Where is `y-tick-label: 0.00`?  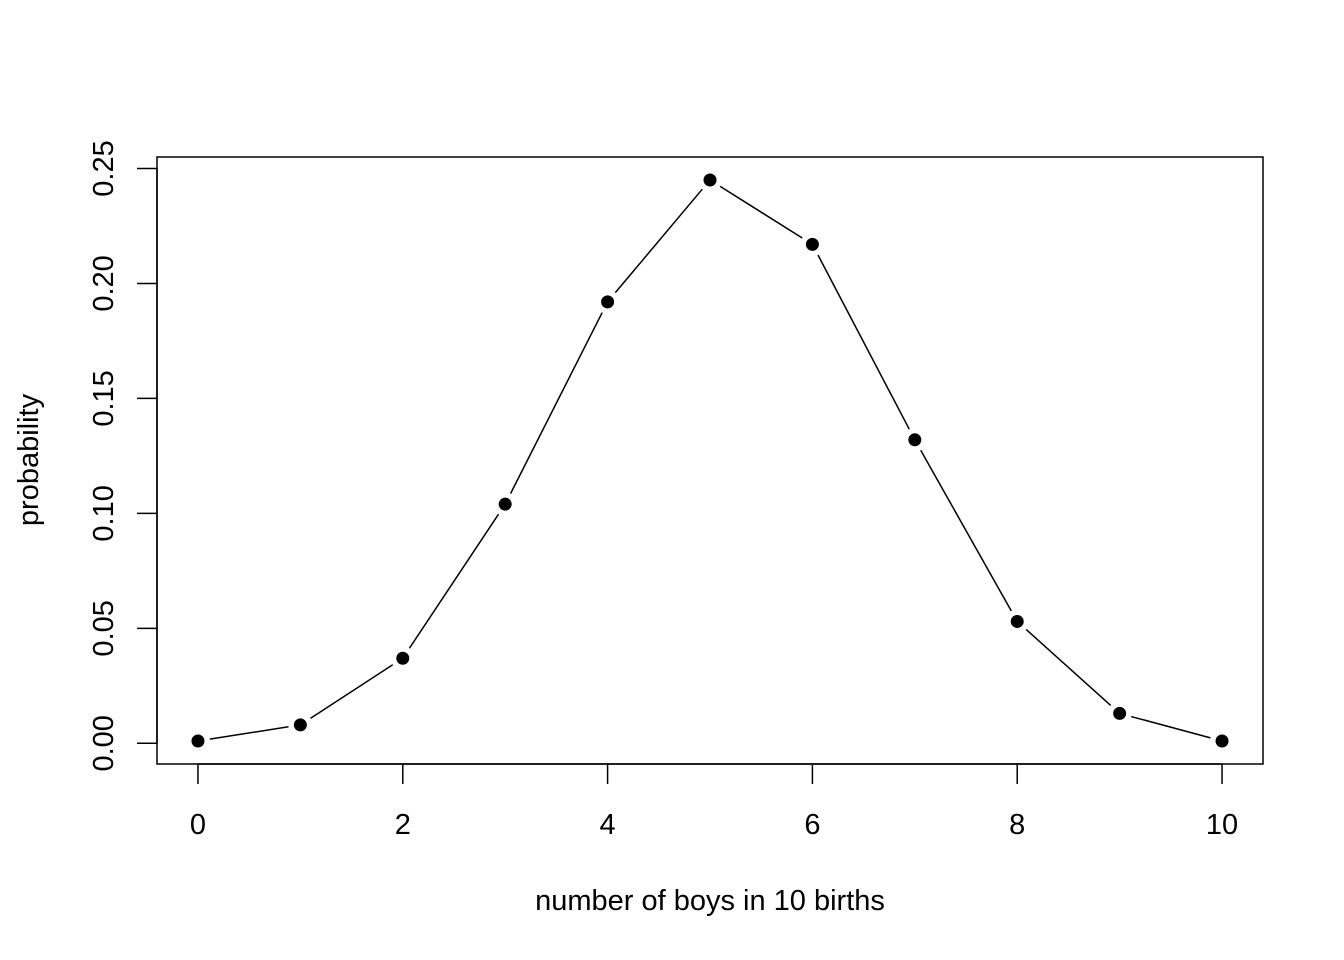 y-tick-label: 0.00 is located at coordinates (104, 743).